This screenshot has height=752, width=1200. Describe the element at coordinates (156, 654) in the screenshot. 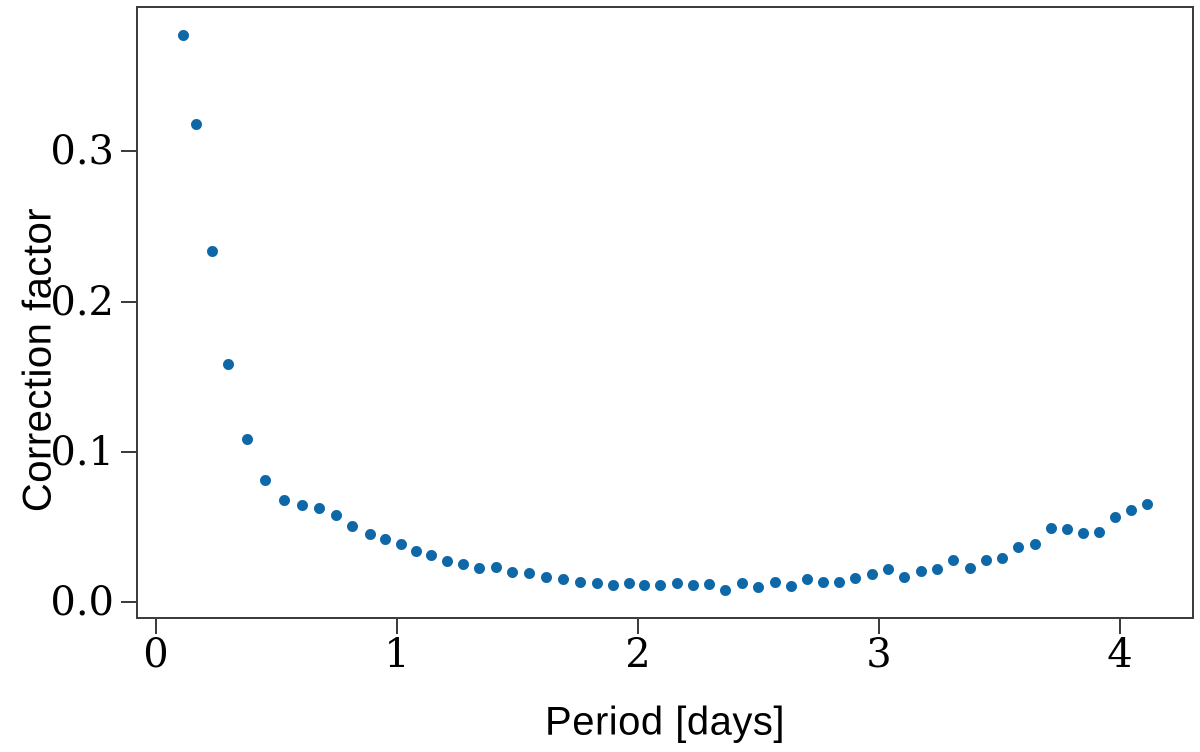

I see `x-tick-label: 0` at that location.